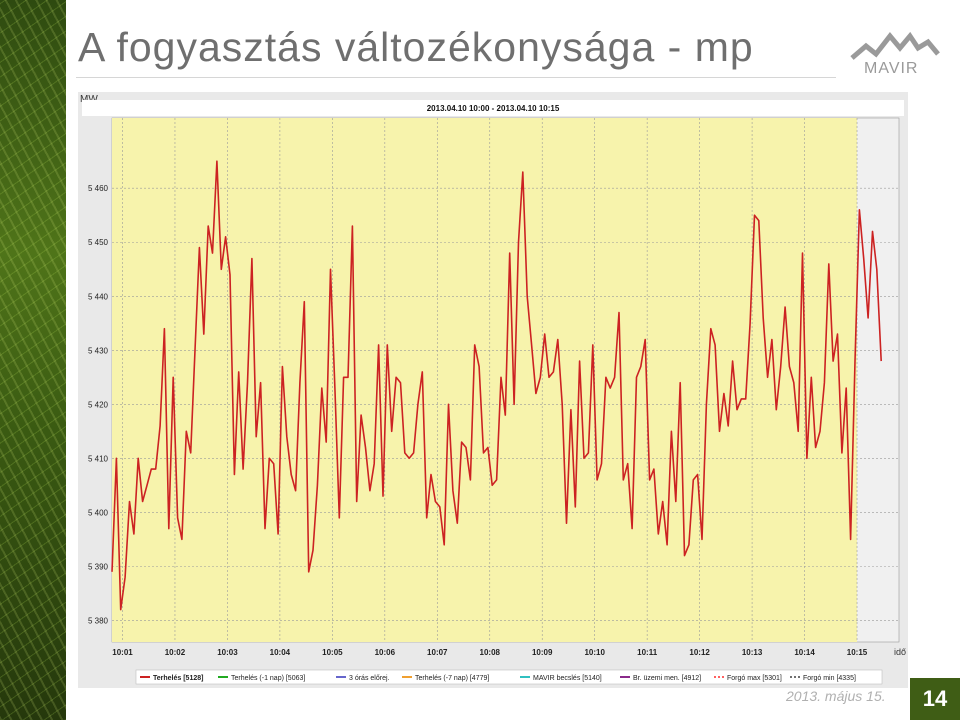 Image resolution: width=960 pixels, height=720 pixels. Describe the element at coordinates (667, 678) in the screenshot. I see `legend-item-label: Br. üzemi men. [4912]` at that location.